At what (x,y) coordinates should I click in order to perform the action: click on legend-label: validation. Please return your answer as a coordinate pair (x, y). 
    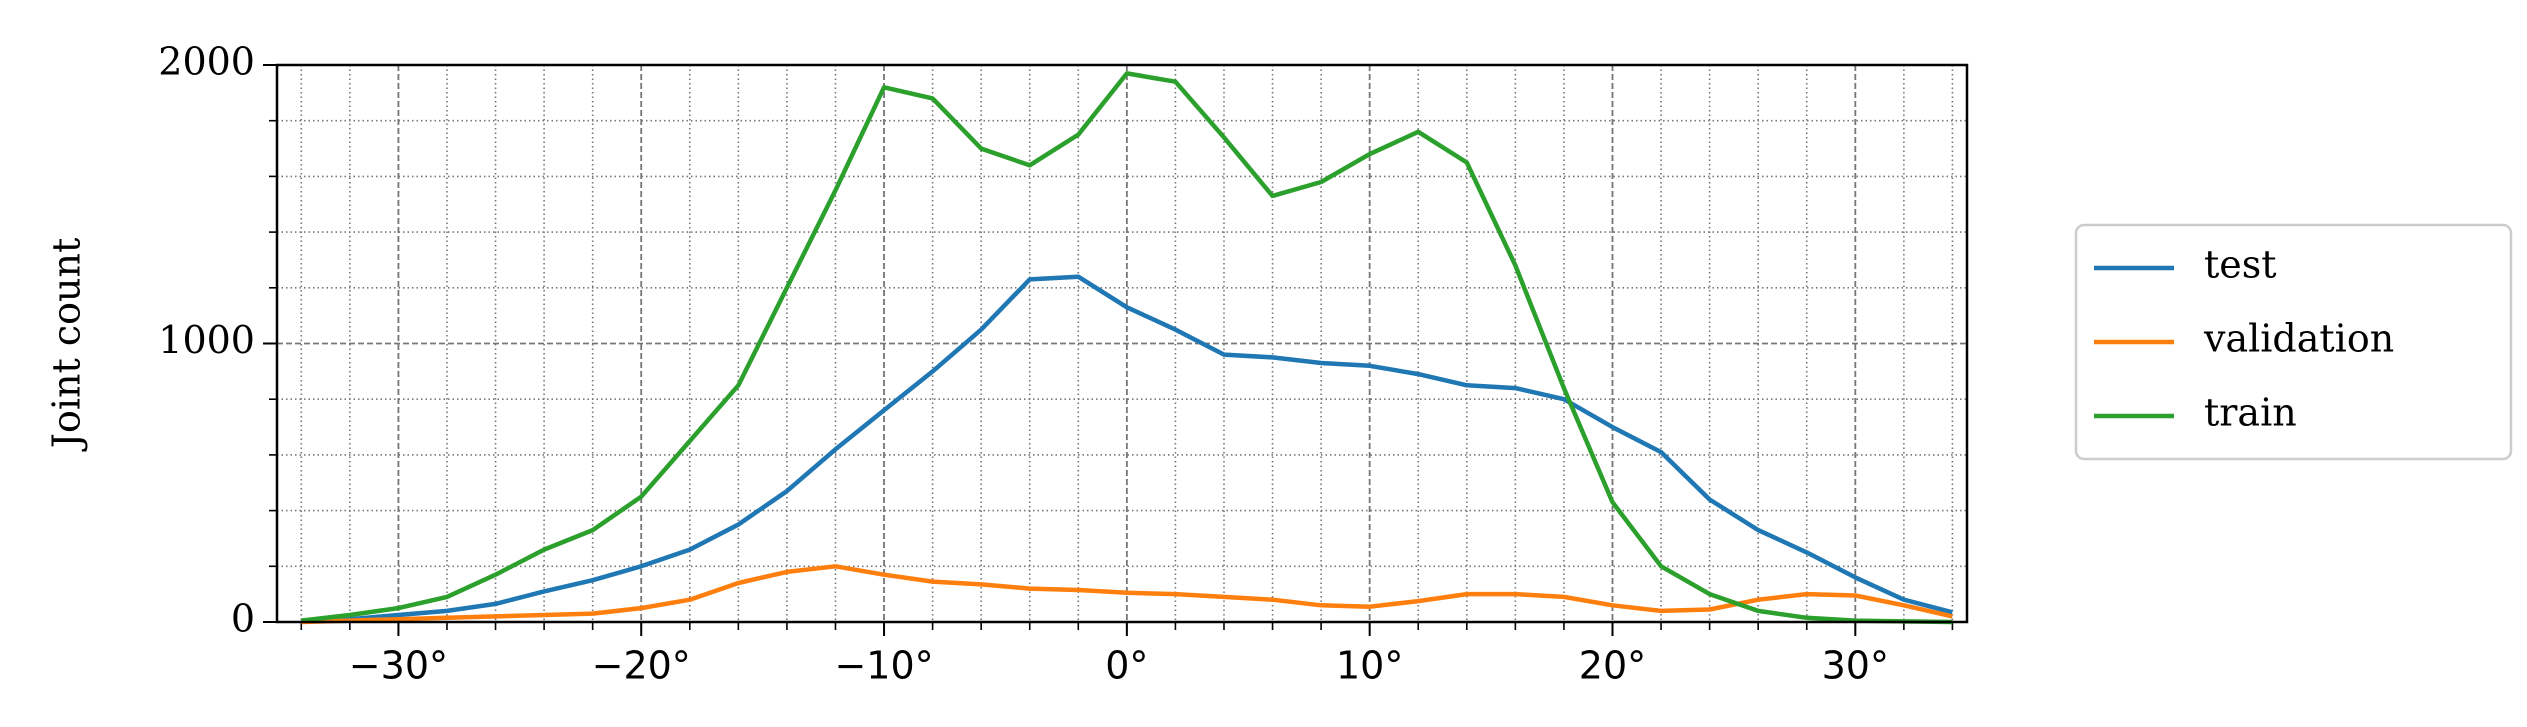
    Looking at the image, I should click on (2298, 339).